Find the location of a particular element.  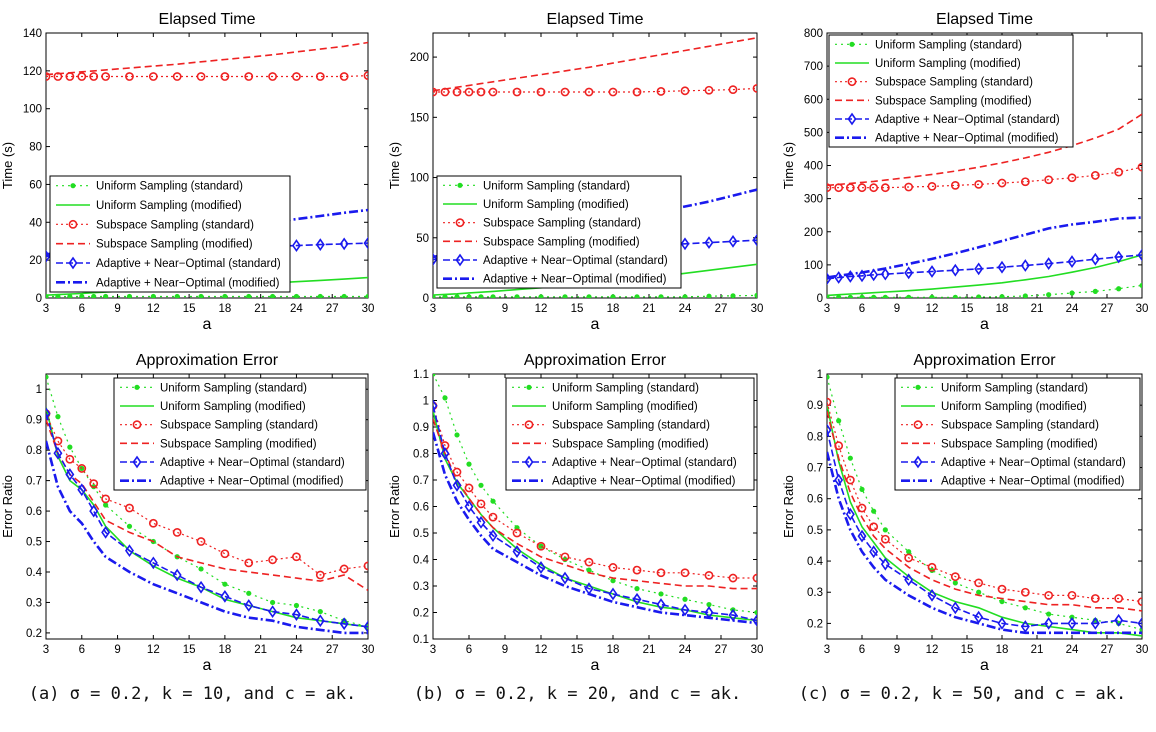

x-tick-label: 15 is located at coordinates (967, 309).